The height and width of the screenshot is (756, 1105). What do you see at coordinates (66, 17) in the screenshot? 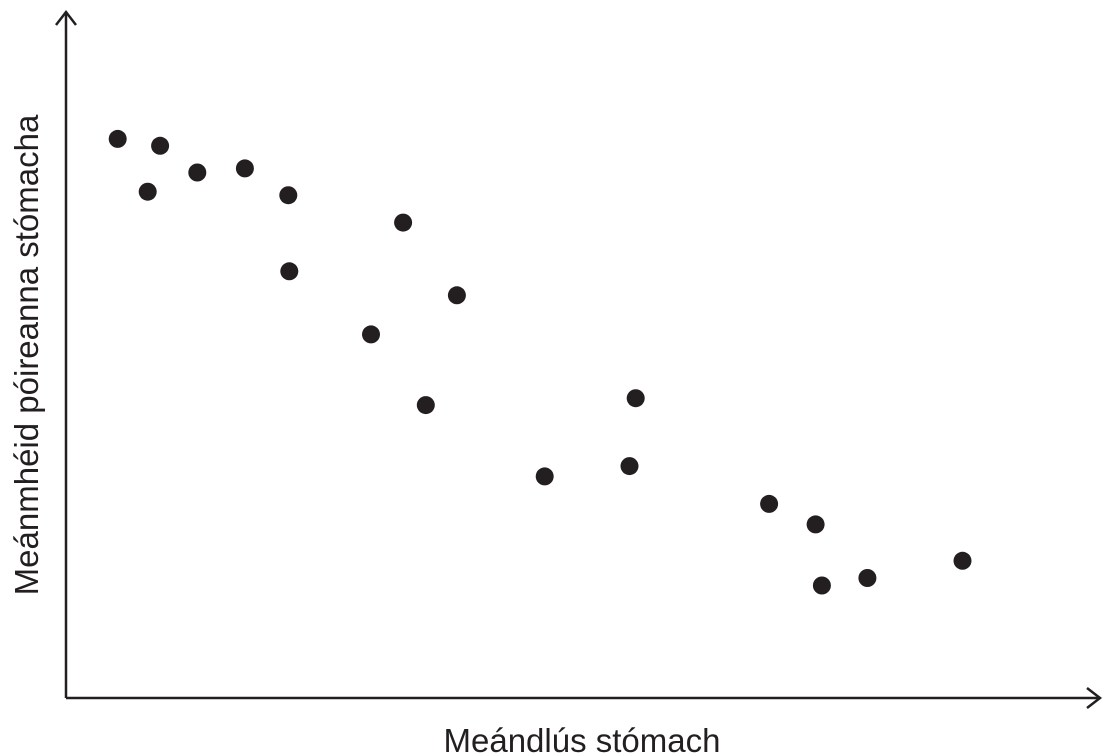
I see `y-axis-arrowhead` at bounding box center [66, 17].